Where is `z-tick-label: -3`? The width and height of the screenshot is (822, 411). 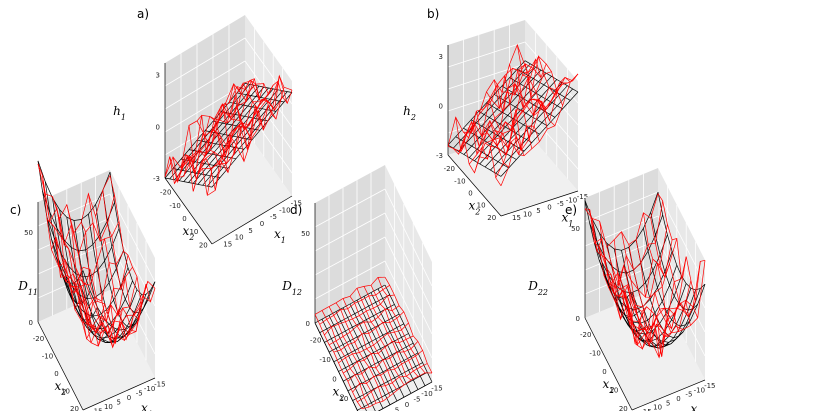
z-tick-label: -3 is located at coordinates (439, 156).